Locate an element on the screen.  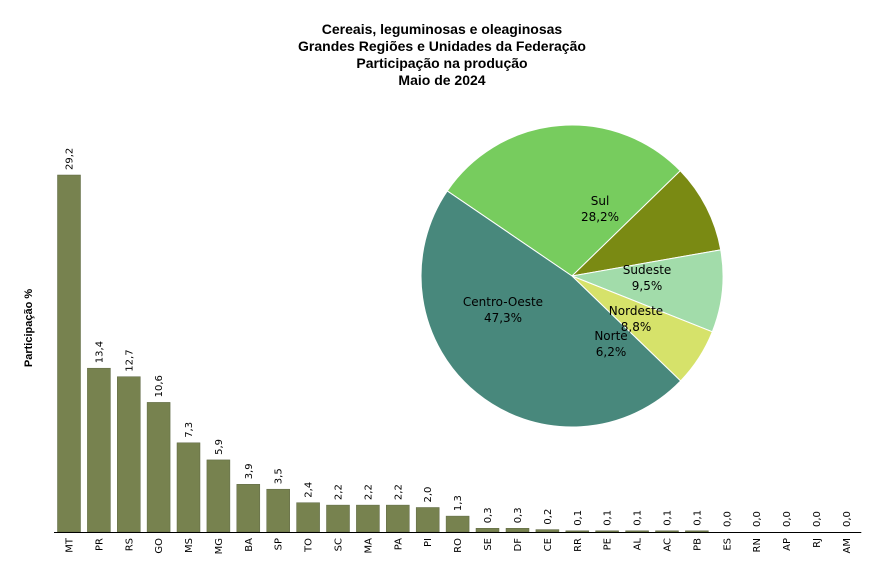
bar-to is located at coordinates (308, 517).